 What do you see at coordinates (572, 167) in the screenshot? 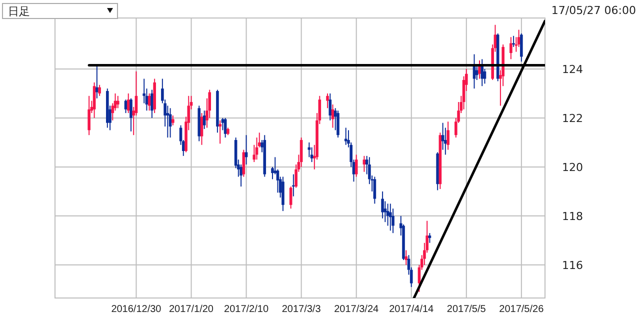
I see `y-tick-label: 120` at bounding box center [572, 167].